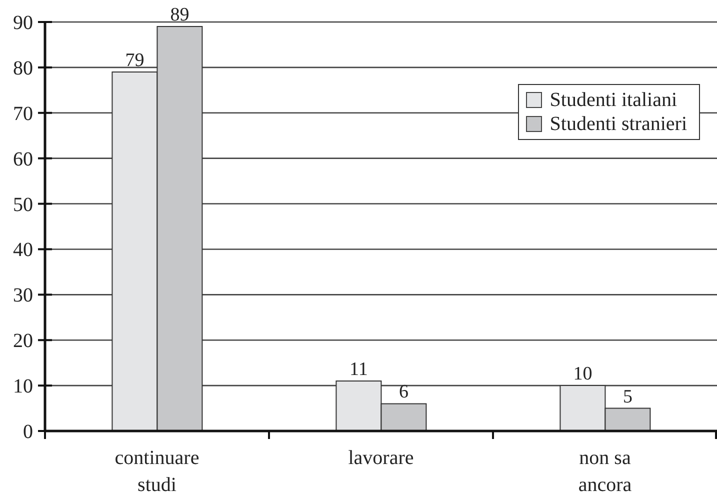  I want to click on data-label: 11, so click(359, 369).